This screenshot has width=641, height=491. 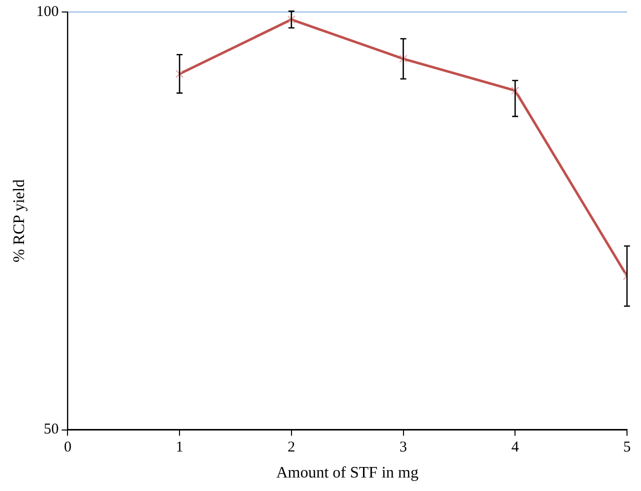 I want to click on x-tick-label: 2, so click(x=292, y=448).